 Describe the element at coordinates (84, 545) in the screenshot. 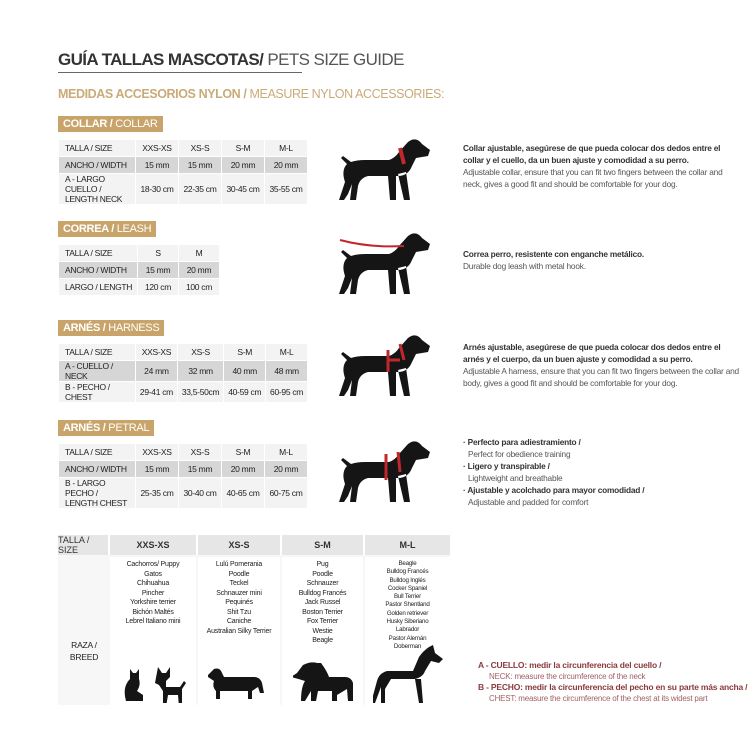

I see `size-label: TALLA / SIZE` at that location.